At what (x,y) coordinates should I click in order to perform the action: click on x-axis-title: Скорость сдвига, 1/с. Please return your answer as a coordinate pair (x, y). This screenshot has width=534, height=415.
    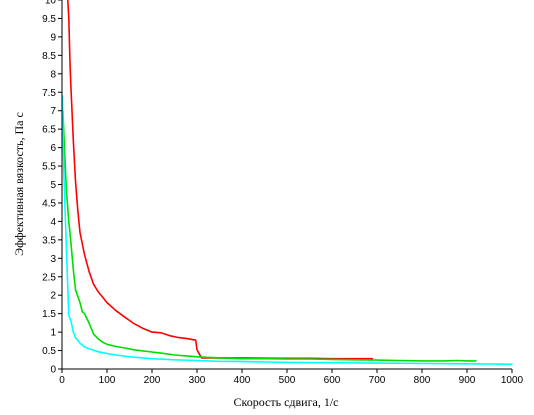
    Looking at the image, I should click on (286, 402).